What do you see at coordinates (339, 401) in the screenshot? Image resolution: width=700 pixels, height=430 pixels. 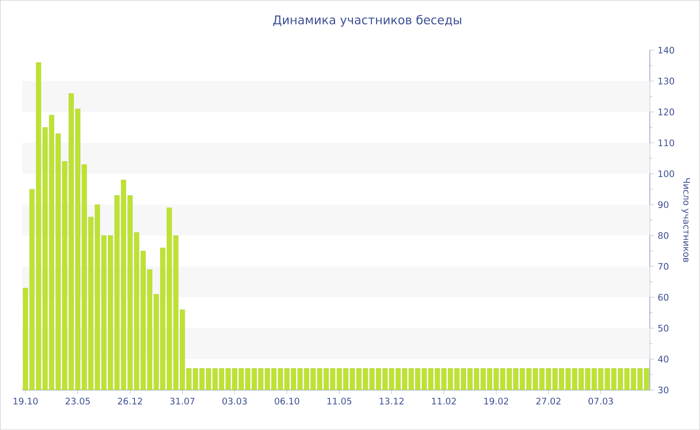 I see `x-tick-label: 11.05` at bounding box center [339, 401].